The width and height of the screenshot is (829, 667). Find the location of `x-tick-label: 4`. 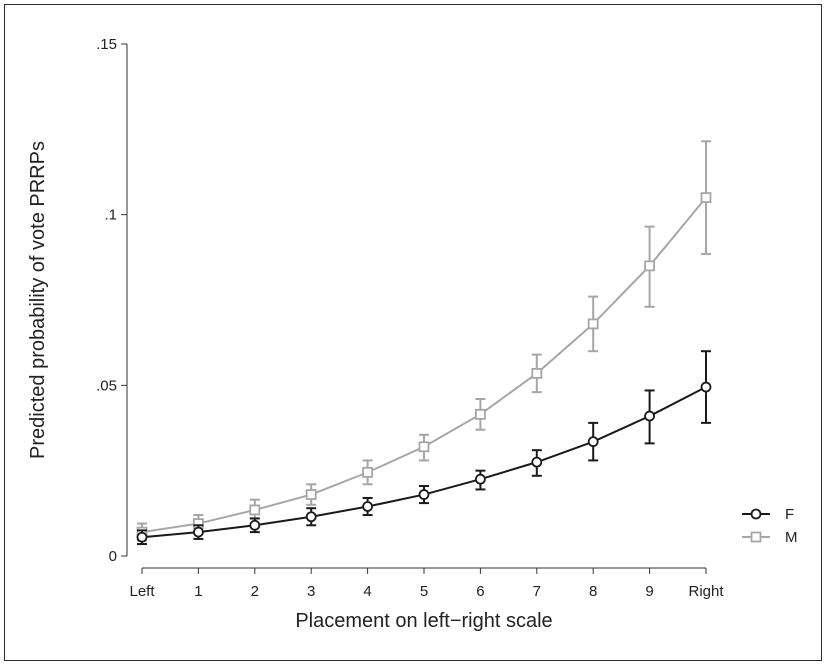

x-tick-label: 4 is located at coordinates (367, 591).